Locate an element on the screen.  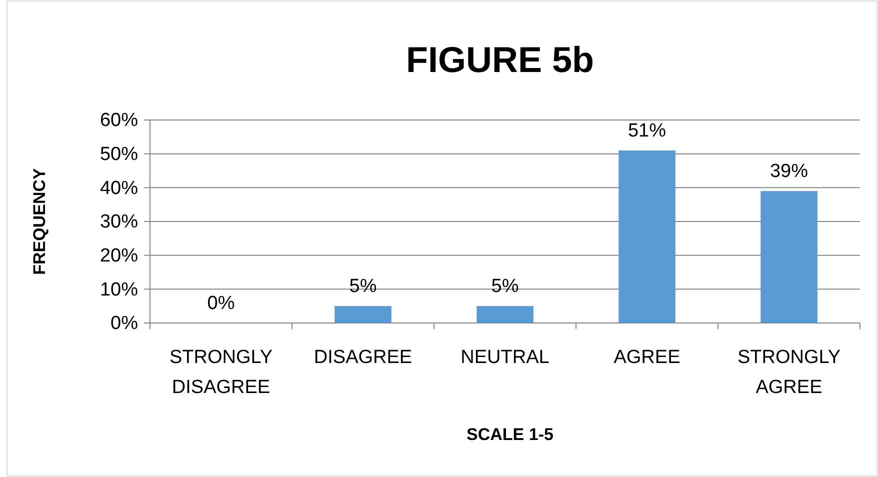
data-label: 0% is located at coordinates (221, 303).